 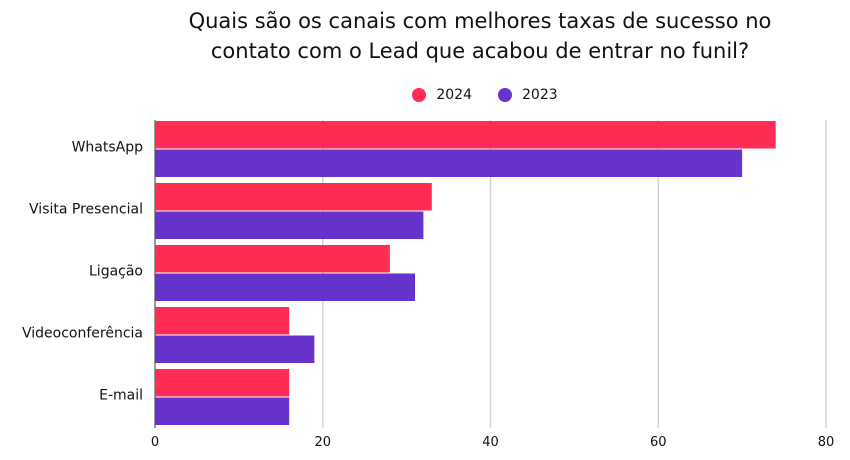 What do you see at coordinates (322, 442) in the screenshot?
I see `x-tick-label-20: 20` at bounding box center [322, 442].